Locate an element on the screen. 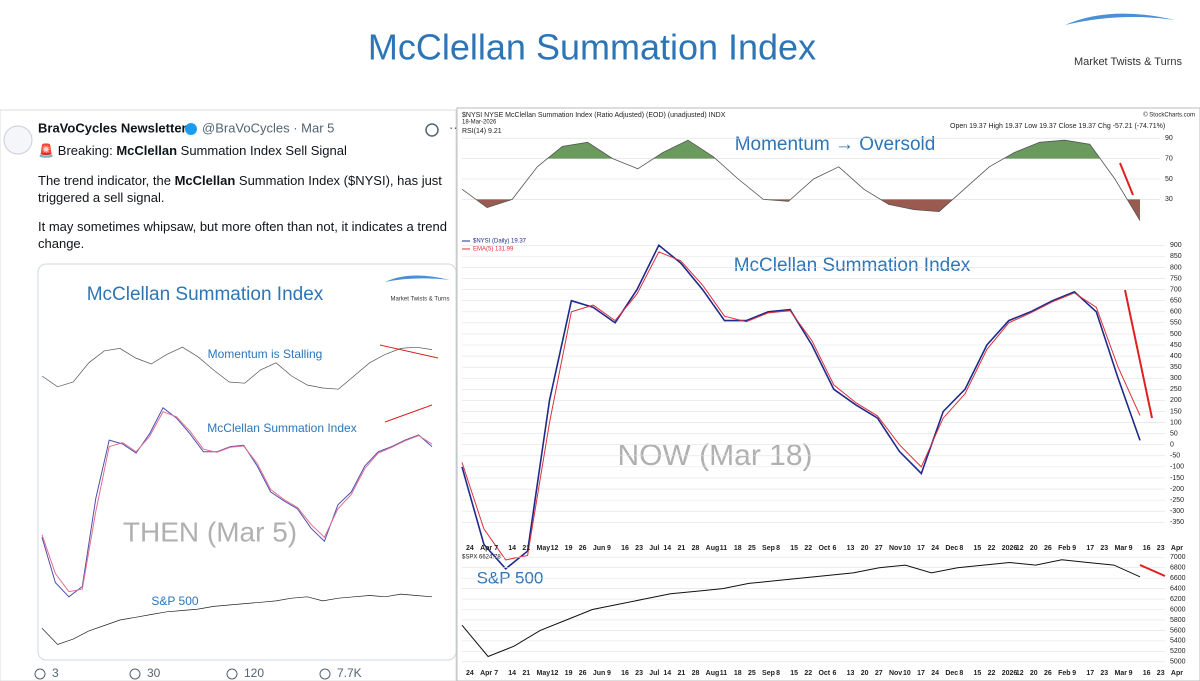 The width and height of the screenshot is (1200, 681). x-tick-label: Jun is located at coordinates (599, 548).